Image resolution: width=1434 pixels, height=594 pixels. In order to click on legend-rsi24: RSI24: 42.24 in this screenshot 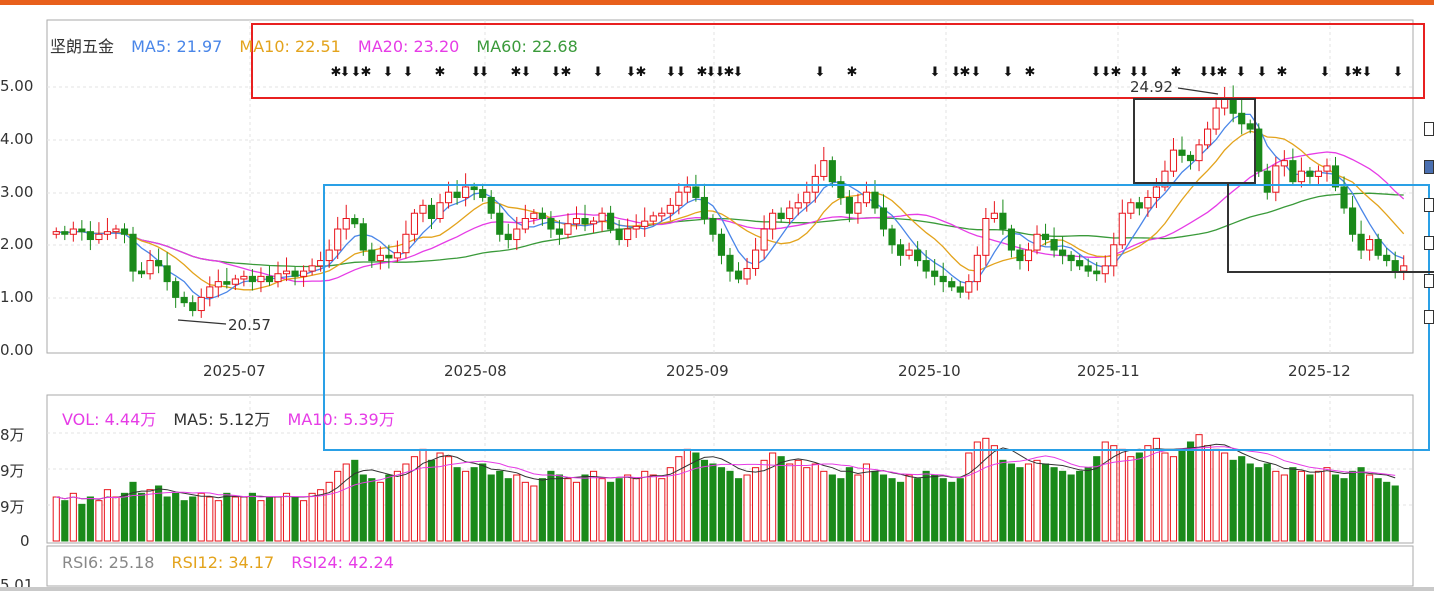, I will do `click(342, 562)`.